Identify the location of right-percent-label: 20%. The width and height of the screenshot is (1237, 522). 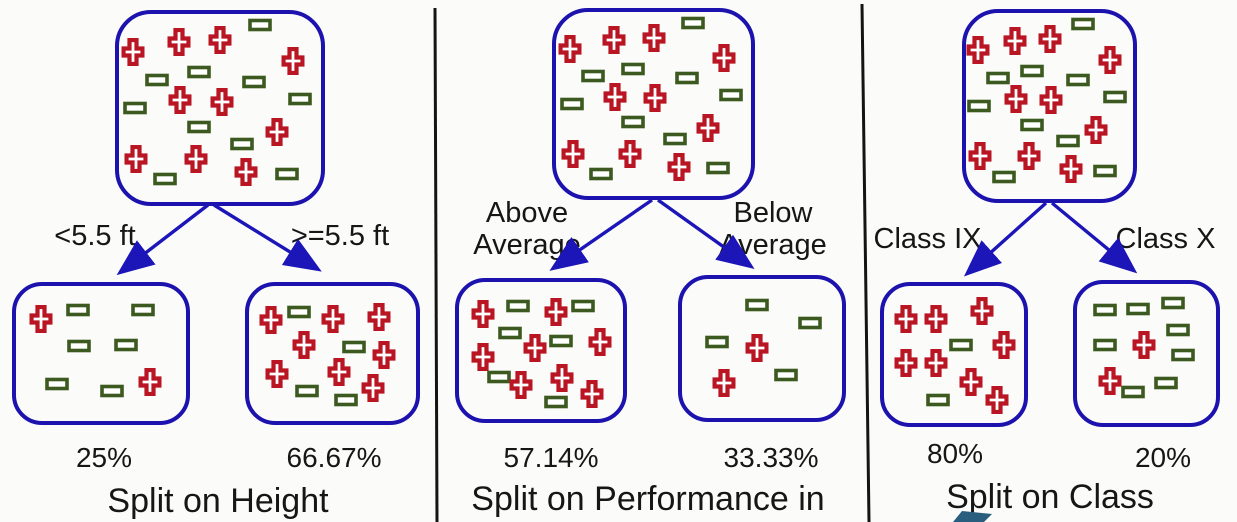
(1163, 457).